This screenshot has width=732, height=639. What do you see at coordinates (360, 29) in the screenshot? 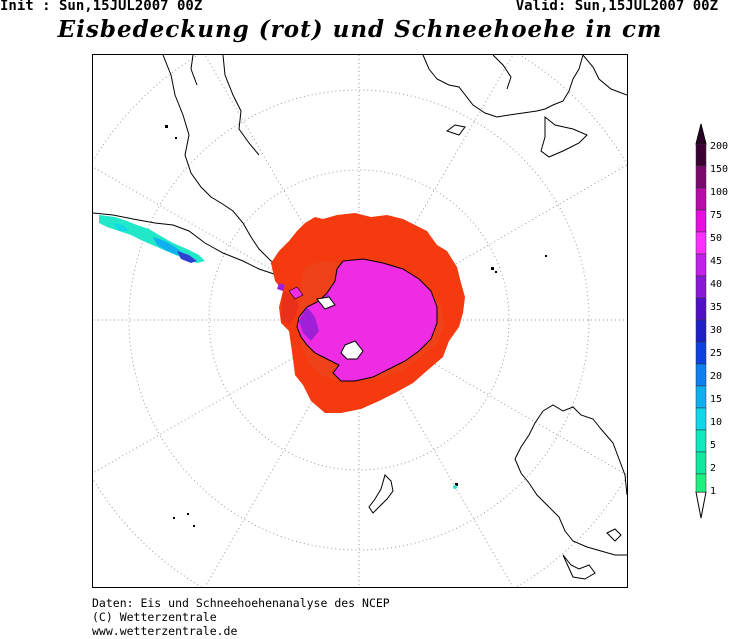
I see `map-title: Eisbedeckung (rot) und Schneehoehe in cm` at bounding box center [360, 29].